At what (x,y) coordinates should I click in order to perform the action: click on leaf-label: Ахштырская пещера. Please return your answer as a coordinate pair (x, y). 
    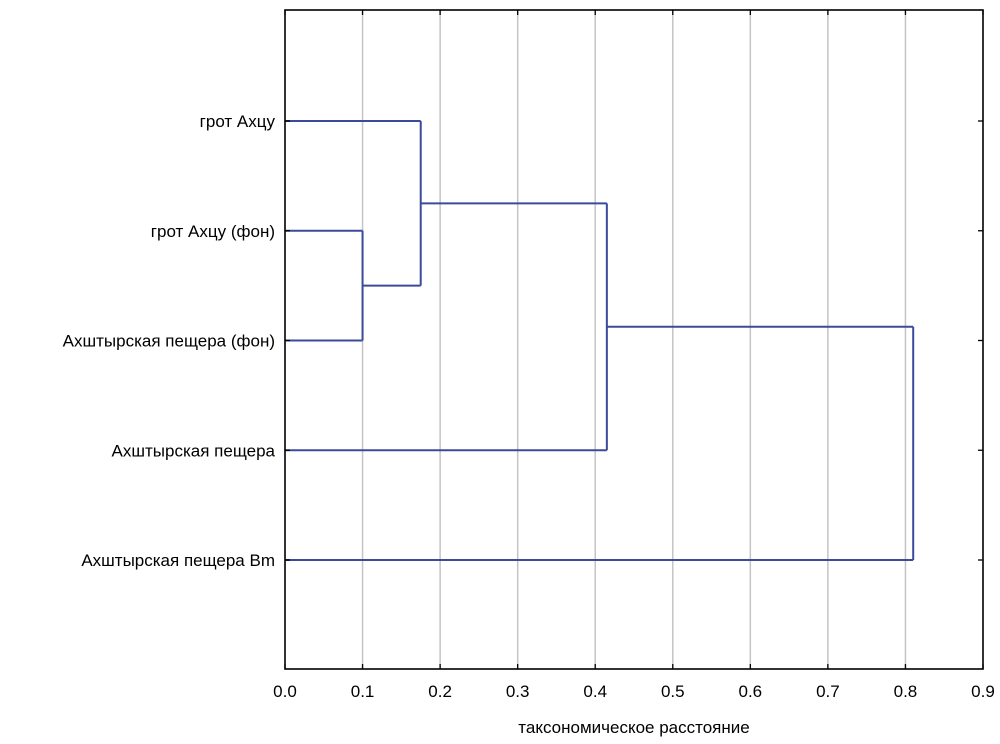
    Looking at the image, I should click on (194, 450).